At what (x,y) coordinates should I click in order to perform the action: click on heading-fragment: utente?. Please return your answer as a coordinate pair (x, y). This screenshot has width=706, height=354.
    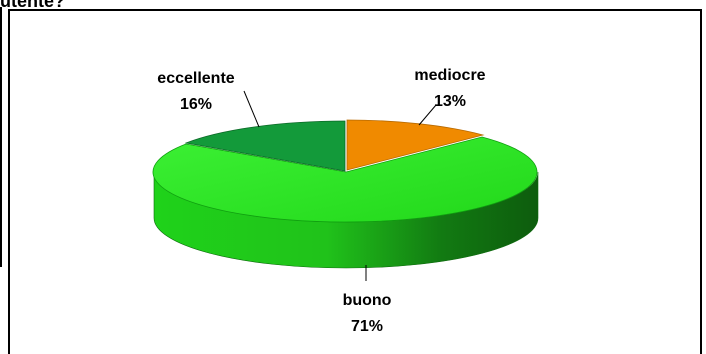
    Looking at the image, I should click on (32, 5).